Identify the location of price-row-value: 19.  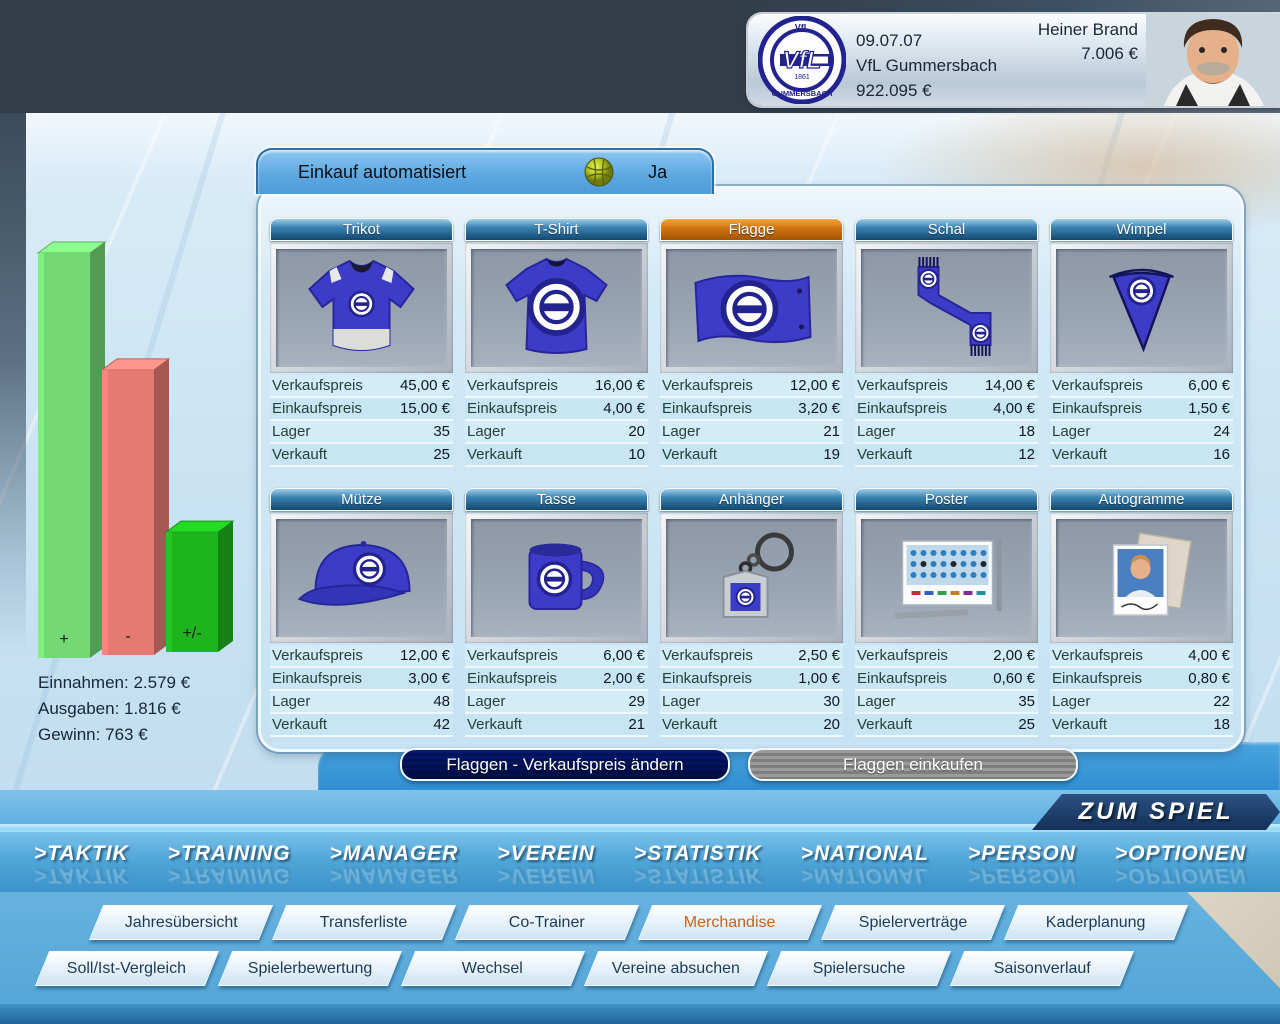
(831, 454).